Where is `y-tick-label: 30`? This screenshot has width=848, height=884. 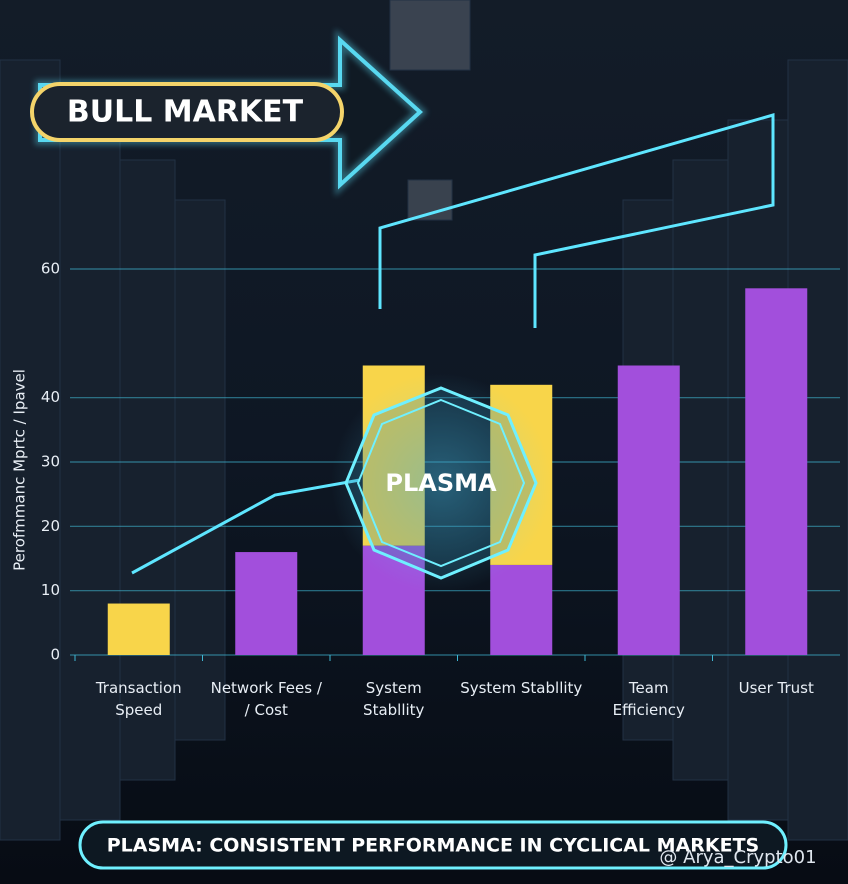 y-tick-label: 30 is located at coordinates (50, 462).